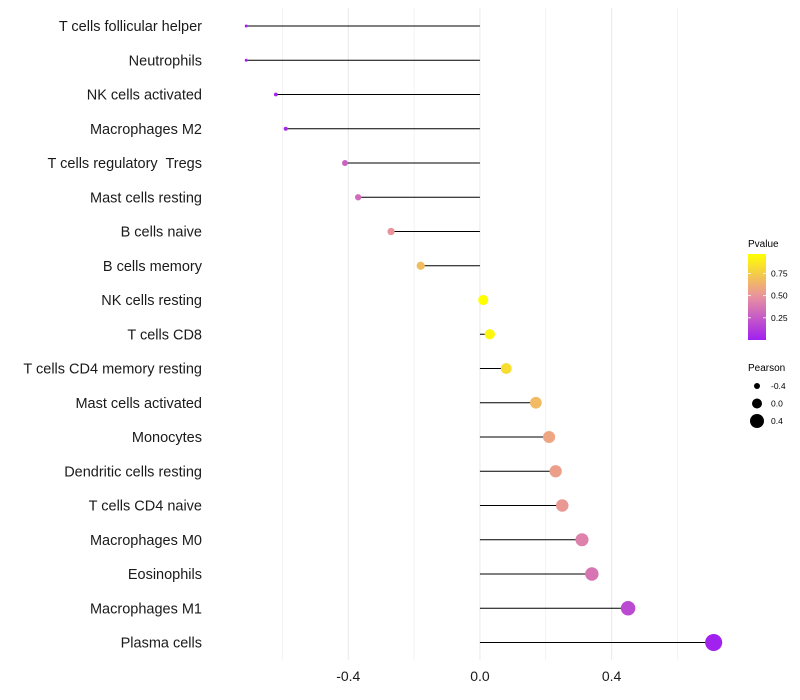 The image size is (800, 700). Describe the element at coordinates (146, 609) in the screenshot. I see `category-label: Macrophages M1` at that location.